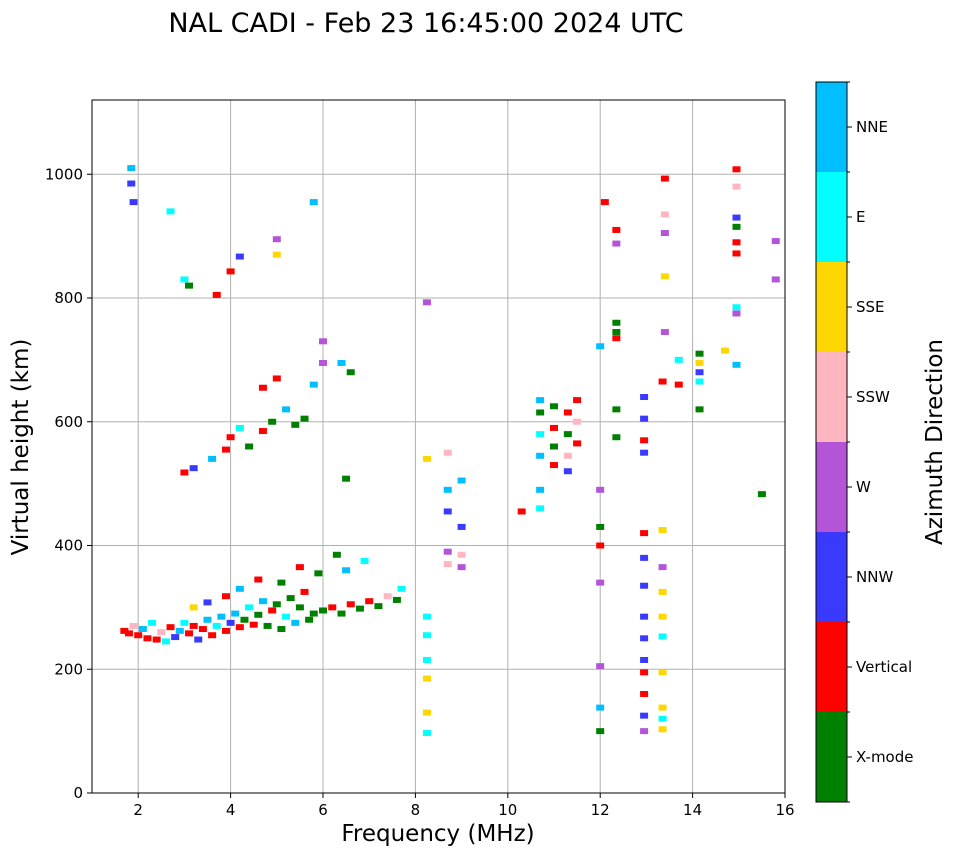  What do you see at coordinates (873, 397) in the screenshot?
I see `colorbar-label-ssw: SSW` at bounding box center [873, 397].